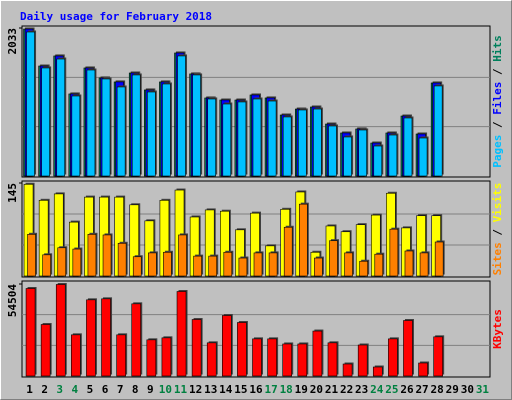  I want to click on x-tick-label: 23, so click(361, 389).